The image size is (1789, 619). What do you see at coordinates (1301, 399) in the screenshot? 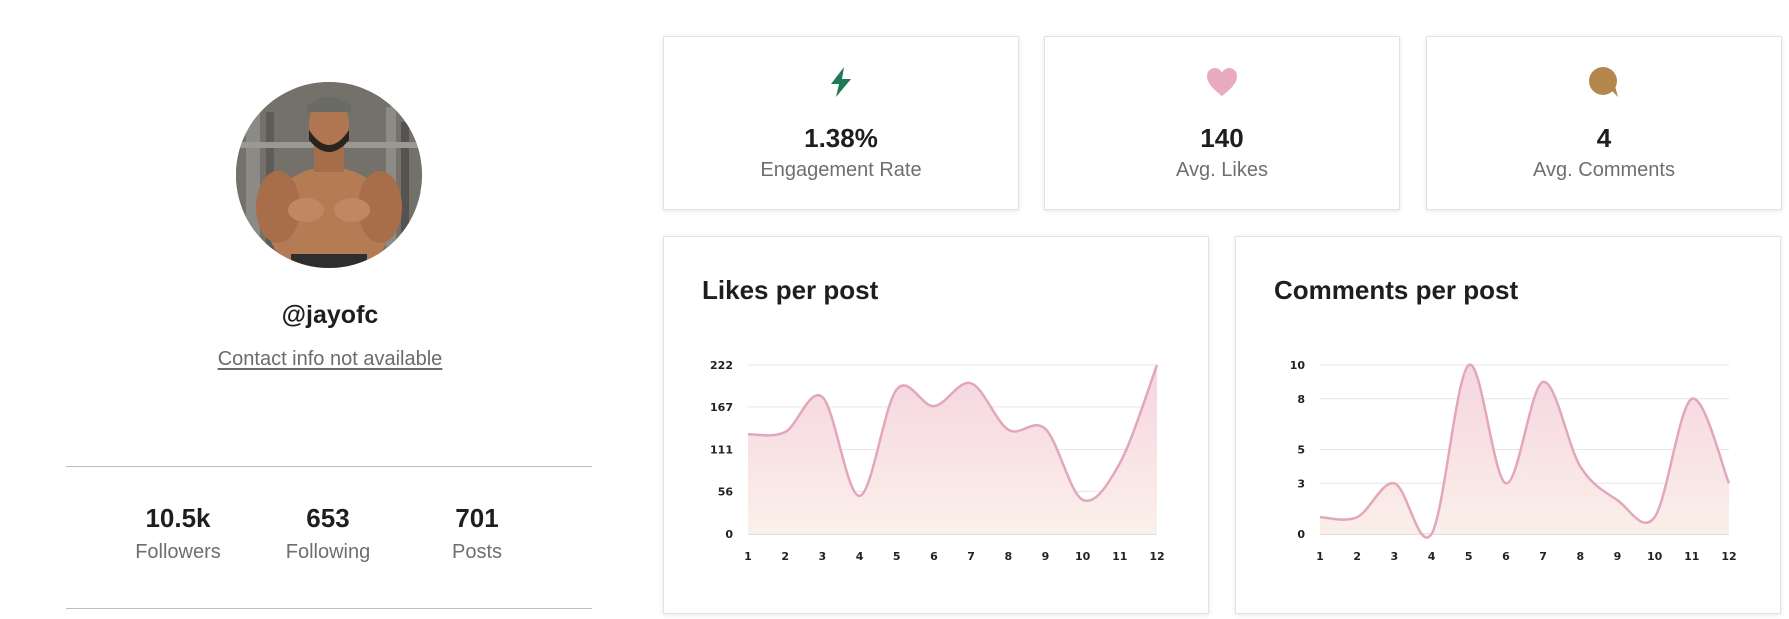
I see `y-tick-label: 8` at bounding box center [1301, 399].